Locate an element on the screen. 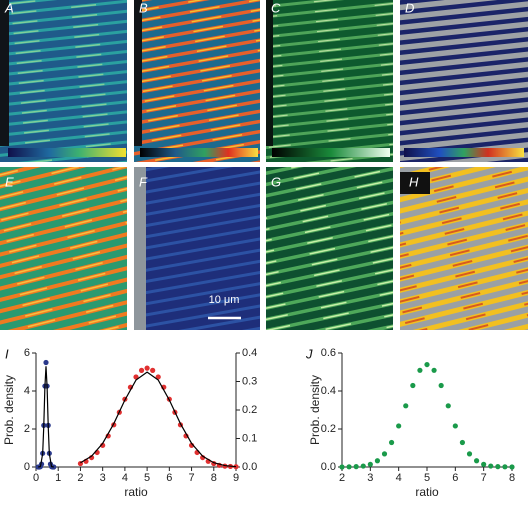 The width and height of the screenshot is (528, 505). y-tick-label: 0.4 is located at coordinates (328, 391).